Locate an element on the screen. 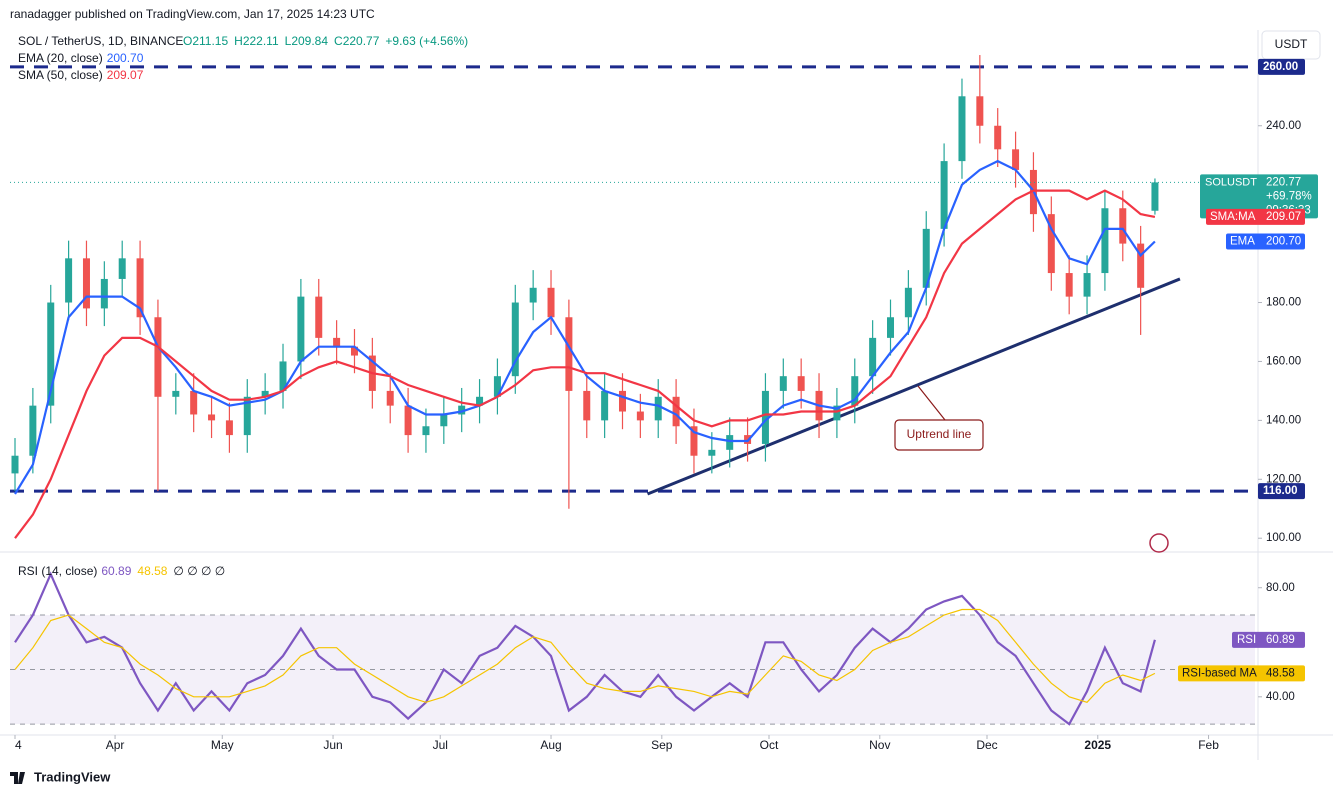 Image resolution: width=1333 pixels, height=796 pixels. ohlc-value: +9.63 (+4.56%) is located at coordinates (426, 41).